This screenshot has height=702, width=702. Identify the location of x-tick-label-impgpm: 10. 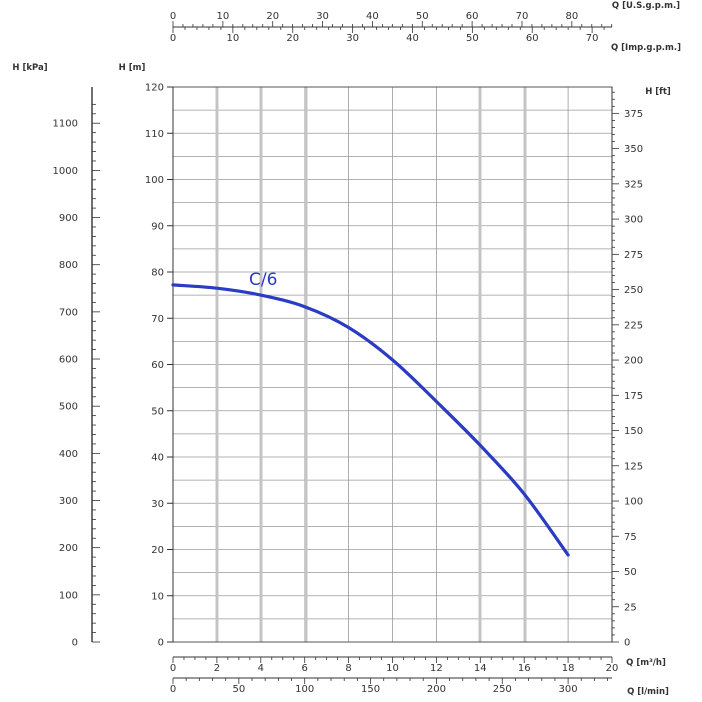
(233, 38).